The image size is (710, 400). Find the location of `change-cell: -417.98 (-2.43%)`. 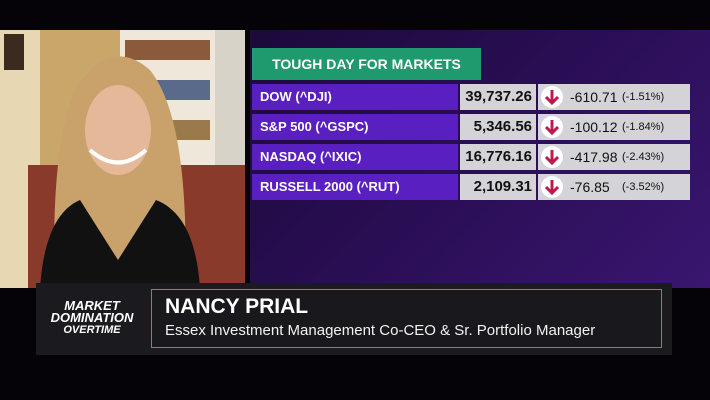

change-cell: -417.98 (-2.43%) is located at coordinates (614, 157).